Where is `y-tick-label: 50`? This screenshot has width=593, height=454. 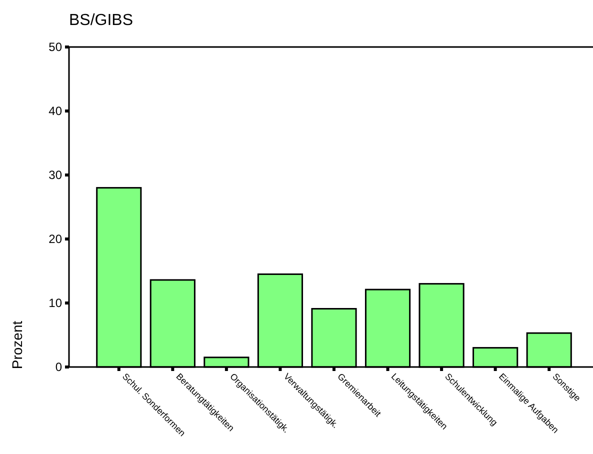
y-tick-label: 50 is located at coordinates (55, 47).